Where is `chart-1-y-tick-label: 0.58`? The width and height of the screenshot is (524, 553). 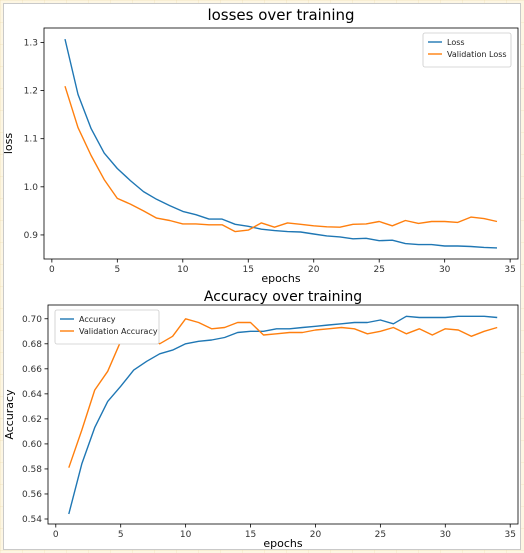
chart-1-y-tick-label: 0.58 is located at coordinates (32, 470).